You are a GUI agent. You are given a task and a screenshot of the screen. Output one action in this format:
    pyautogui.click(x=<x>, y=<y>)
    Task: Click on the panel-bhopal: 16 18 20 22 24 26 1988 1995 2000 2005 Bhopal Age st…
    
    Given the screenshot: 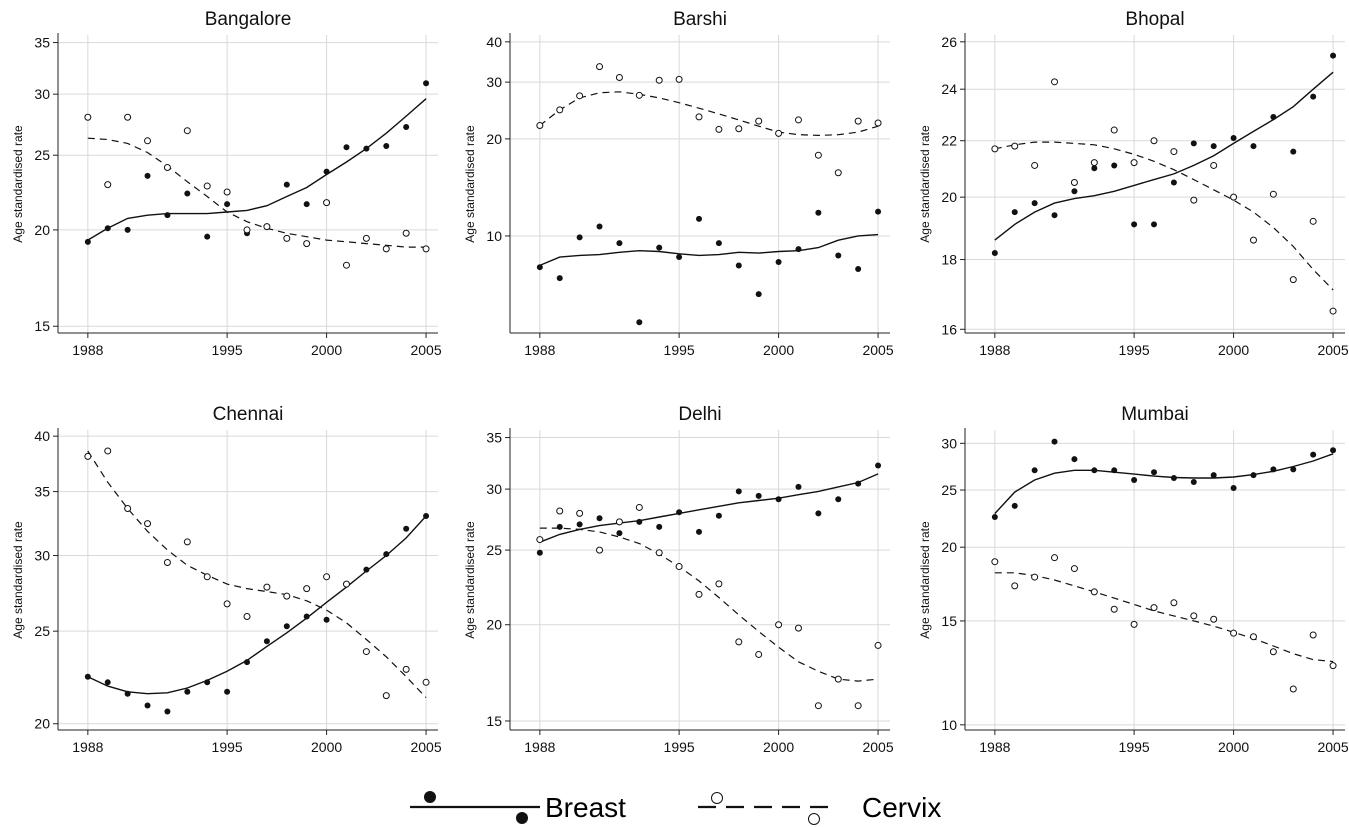 What is the action you would take?
    pyautogui.click(x=1133, y=183)
    